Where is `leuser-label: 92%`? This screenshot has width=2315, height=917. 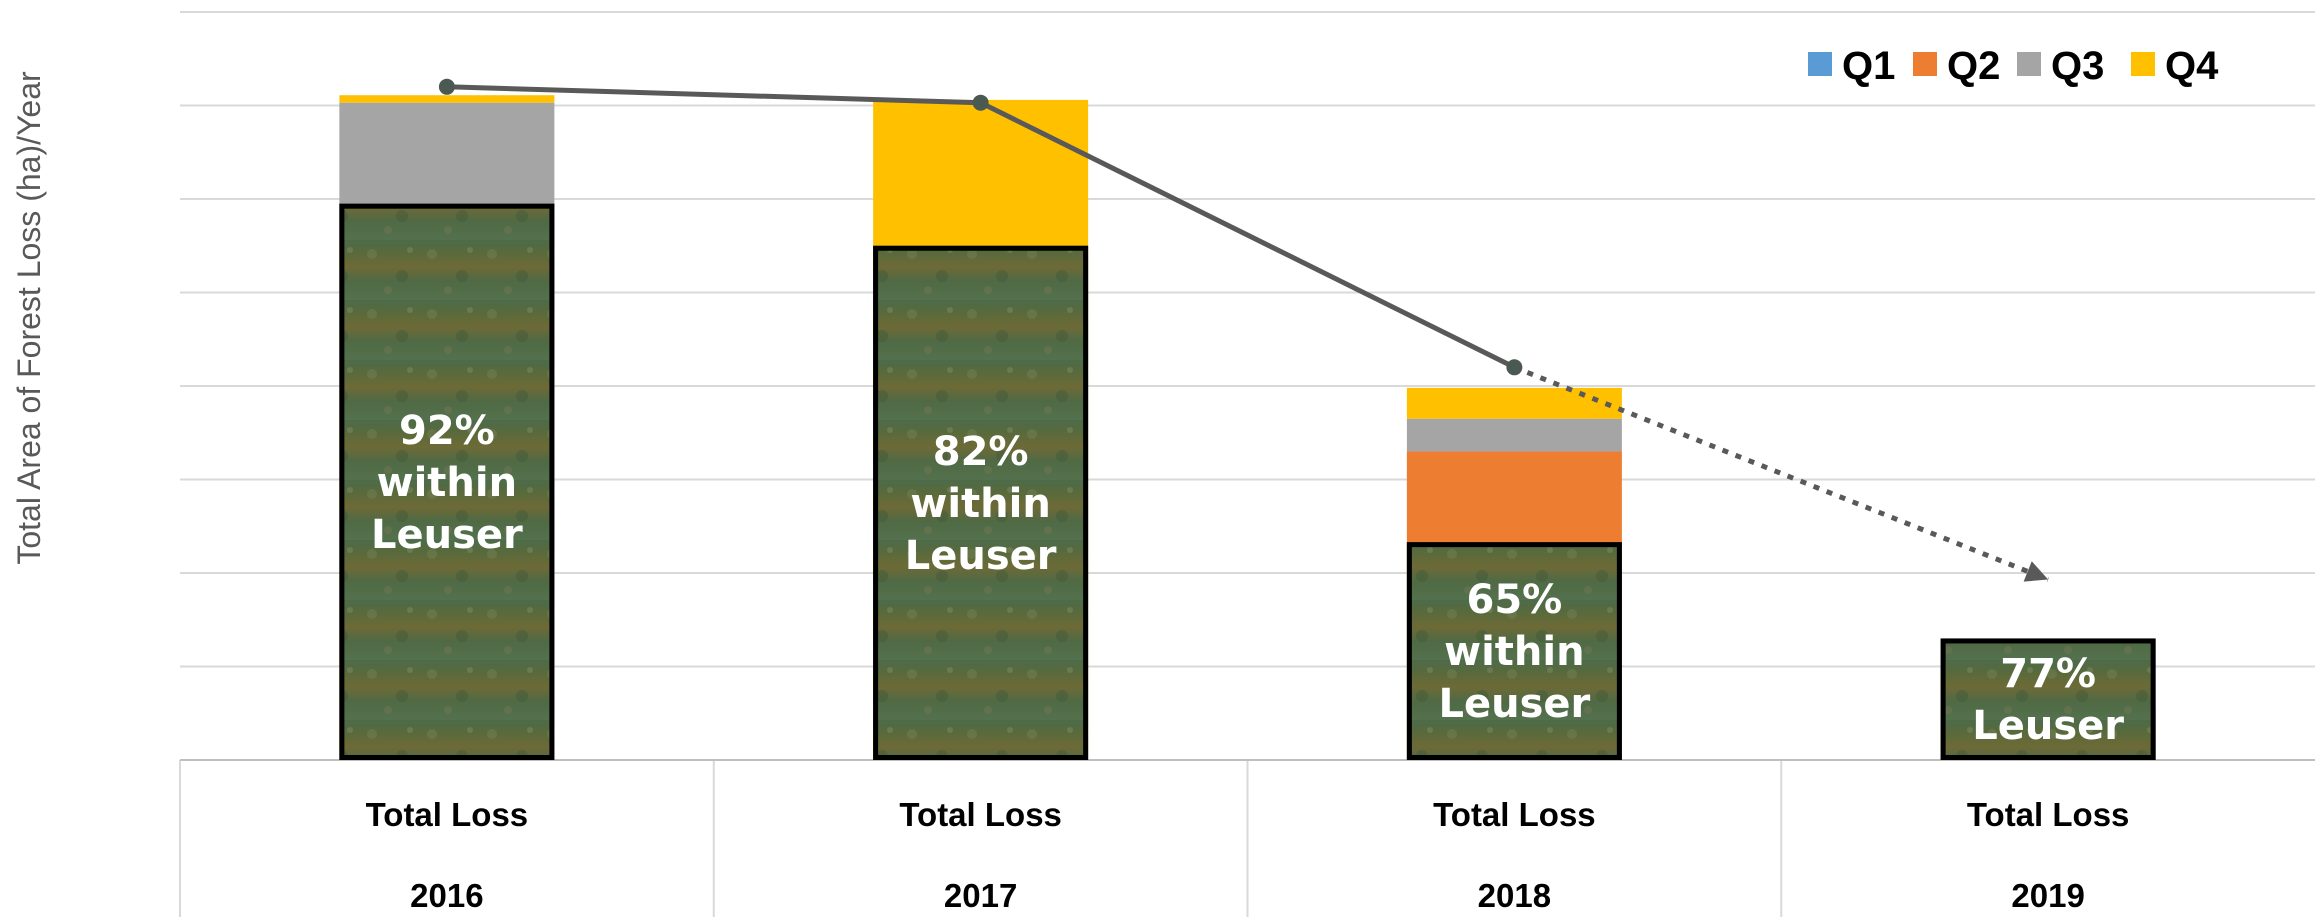
leuser-label: 92% is located at coordinates (447, 431).